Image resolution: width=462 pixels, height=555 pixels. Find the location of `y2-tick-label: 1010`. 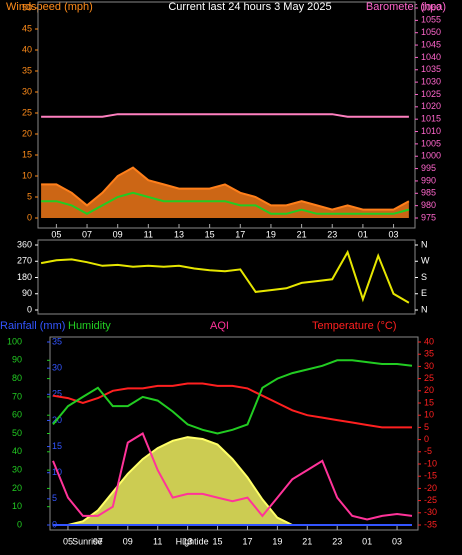

y2-tick-label: 1010 is located at coordinates (431, 131).